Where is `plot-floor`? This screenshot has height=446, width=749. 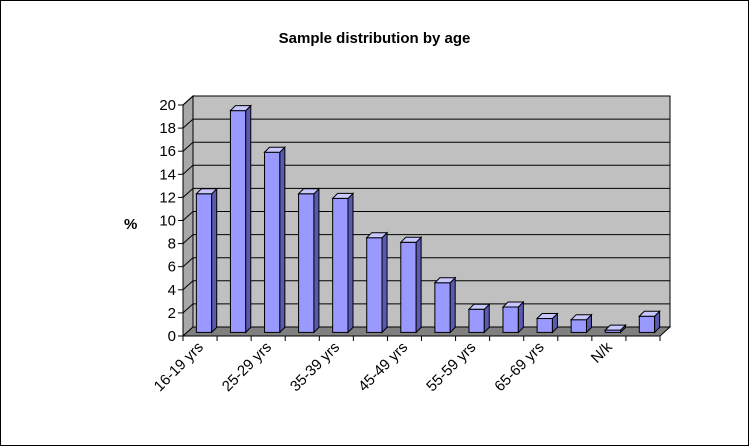 plot-floor is located at coordinates (426, 331).